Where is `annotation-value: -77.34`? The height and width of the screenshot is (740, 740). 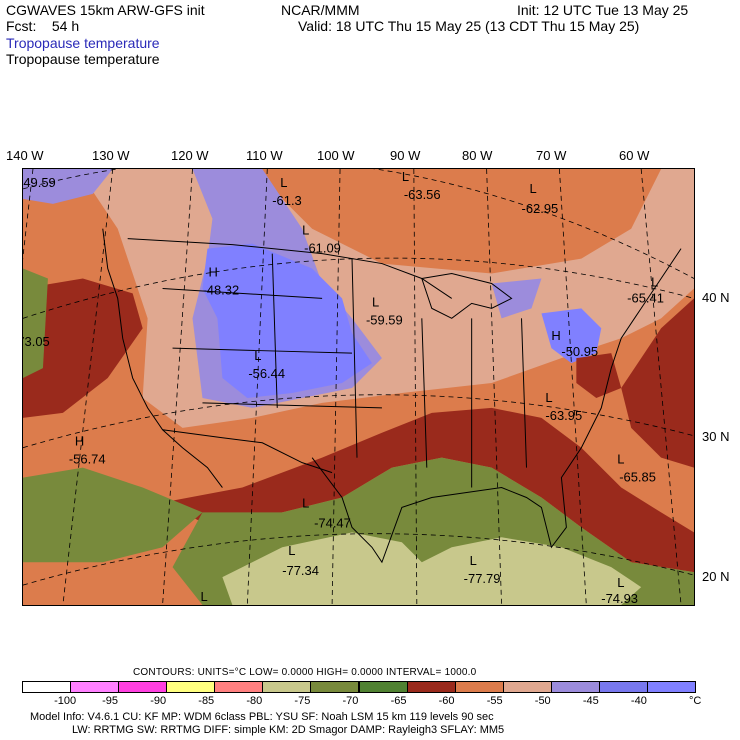 annotation-value: -77.34 is located at coordinates (300, 570).